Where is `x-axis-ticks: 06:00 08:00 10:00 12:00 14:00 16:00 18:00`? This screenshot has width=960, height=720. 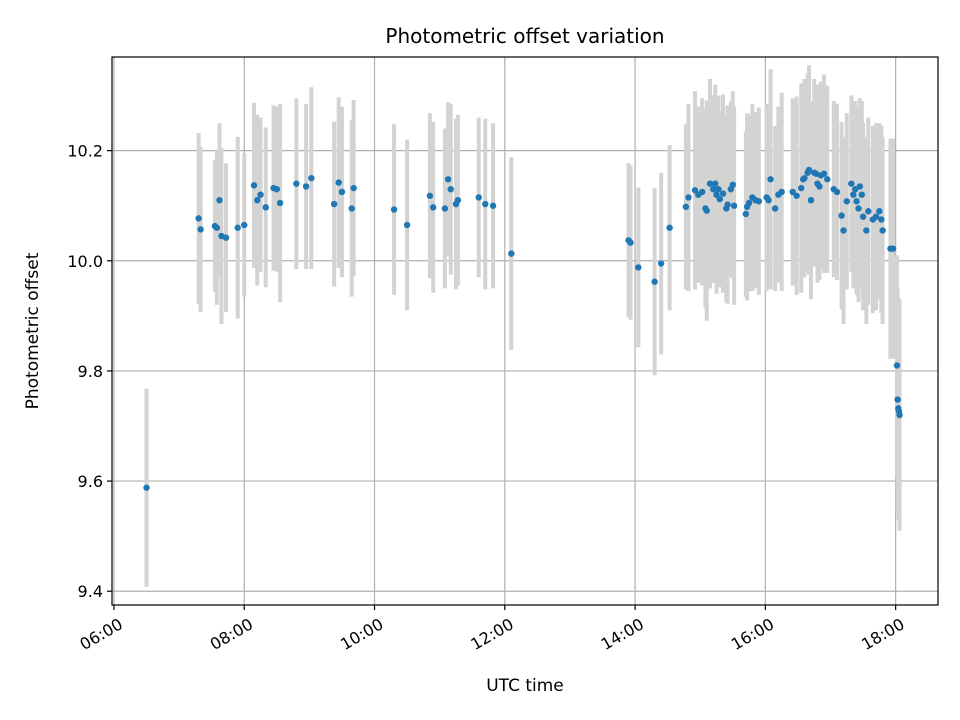 x-axis-ticks: 06:00 08:00 10:00 12:00 14:00 16:00 18:00 is located at coordinates (492, 629).